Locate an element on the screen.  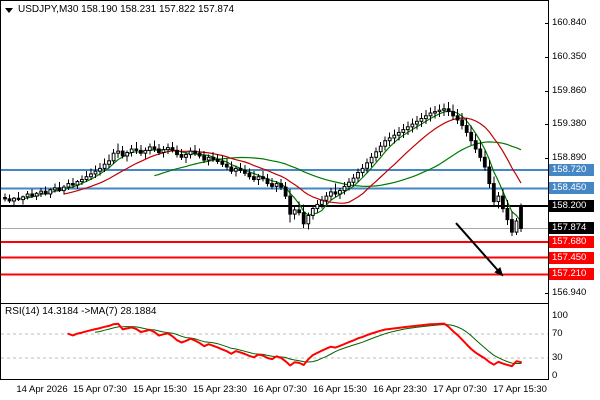
rsi-tick-label: 30 is located at coordinates (557, 357).